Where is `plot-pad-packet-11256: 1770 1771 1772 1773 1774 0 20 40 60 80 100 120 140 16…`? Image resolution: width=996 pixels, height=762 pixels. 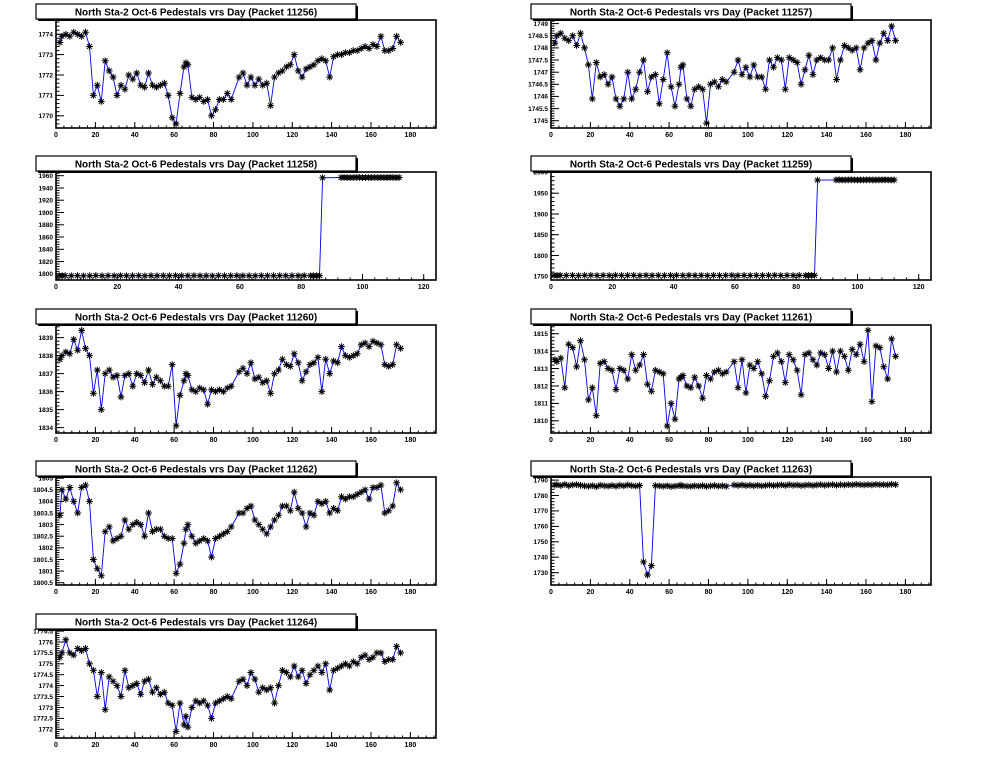
plot-pad-packet-11256: 1770 1771 1772 1773 1774 0 20 40 60 80 100 120 140 16… is located at coordinates (224, 75).